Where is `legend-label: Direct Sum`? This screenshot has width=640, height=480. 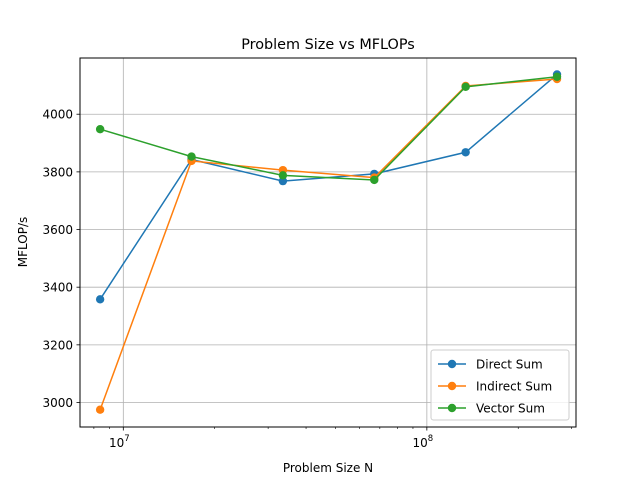 legend-label: Direct Sum is located at coordinates (509, 365).